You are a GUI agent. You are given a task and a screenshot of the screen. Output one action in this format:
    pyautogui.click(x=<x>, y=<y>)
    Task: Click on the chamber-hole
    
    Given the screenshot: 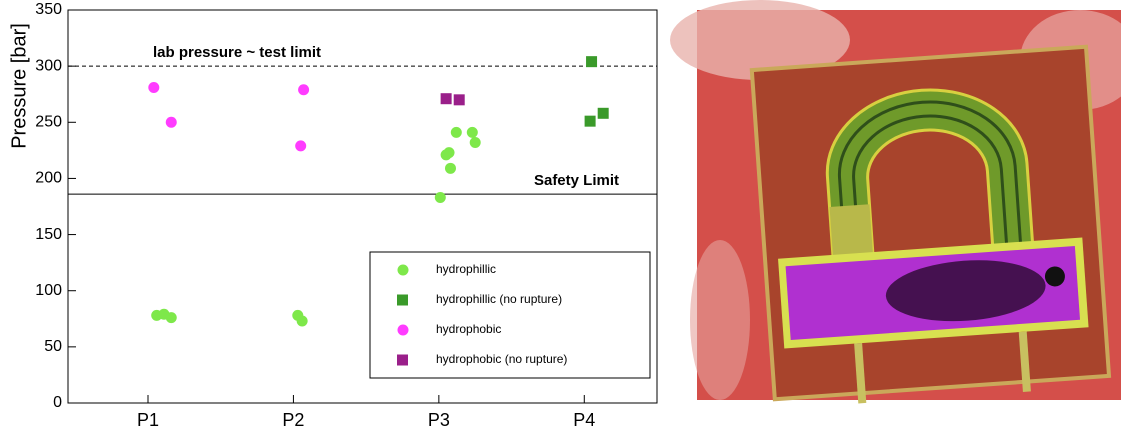 What is the action you would take?
    pyautogui.click(x=1054, y=276)
    